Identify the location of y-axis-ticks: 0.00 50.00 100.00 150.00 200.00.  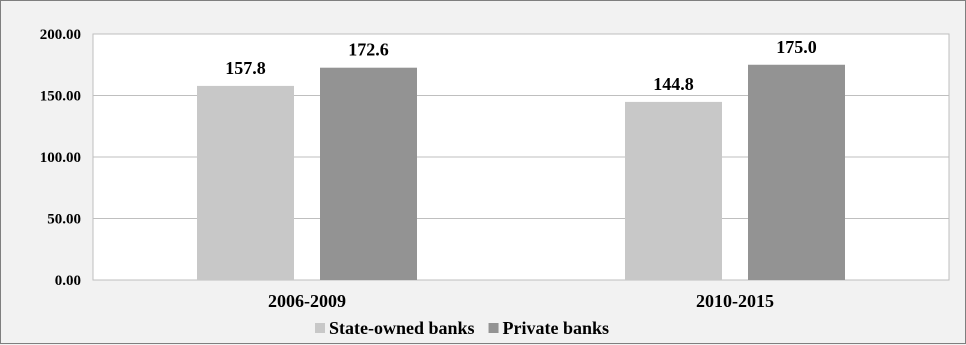
(60, 158).